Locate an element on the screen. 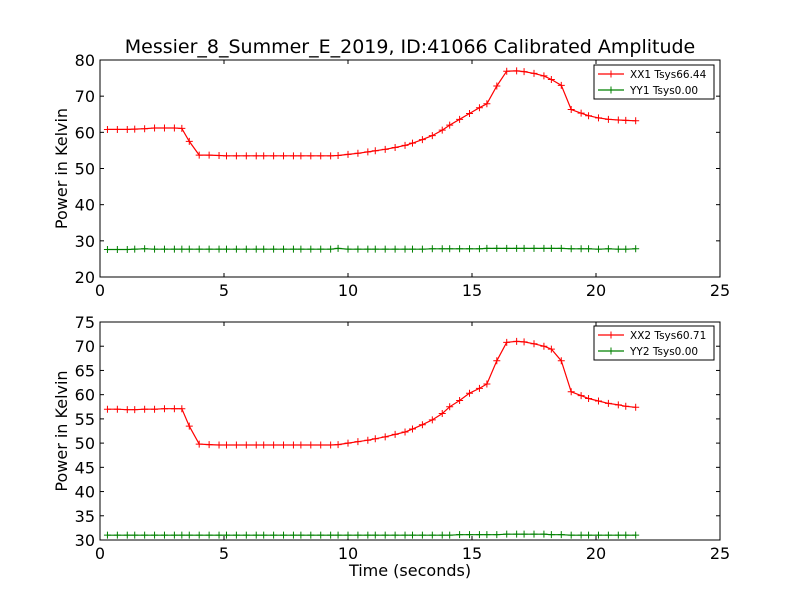 Image resolution: width=800 pixels, height=600 pixels. bottom-legend-marker is located at coordinates (611, 335).